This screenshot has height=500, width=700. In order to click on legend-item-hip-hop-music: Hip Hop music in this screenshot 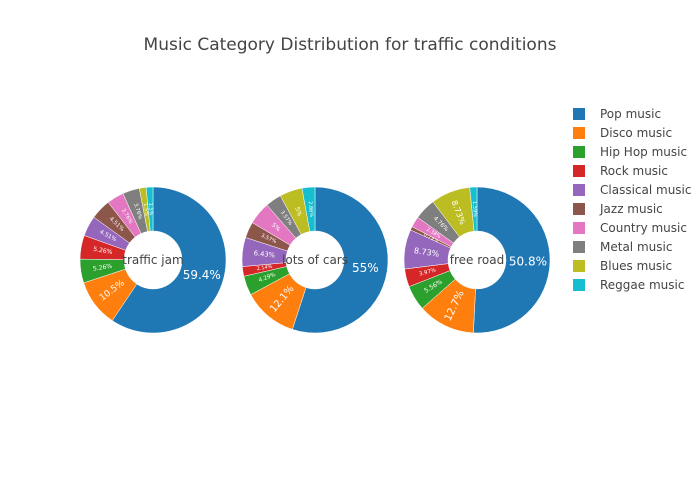, I will do `click(630, 152)`.